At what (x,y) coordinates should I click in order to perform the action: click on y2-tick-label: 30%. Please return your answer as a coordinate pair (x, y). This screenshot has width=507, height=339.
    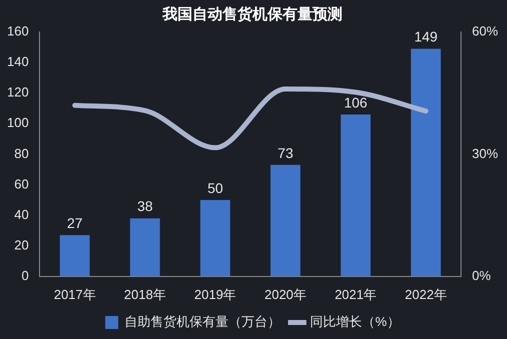
    Looking at the image, I should click on (485, 153).